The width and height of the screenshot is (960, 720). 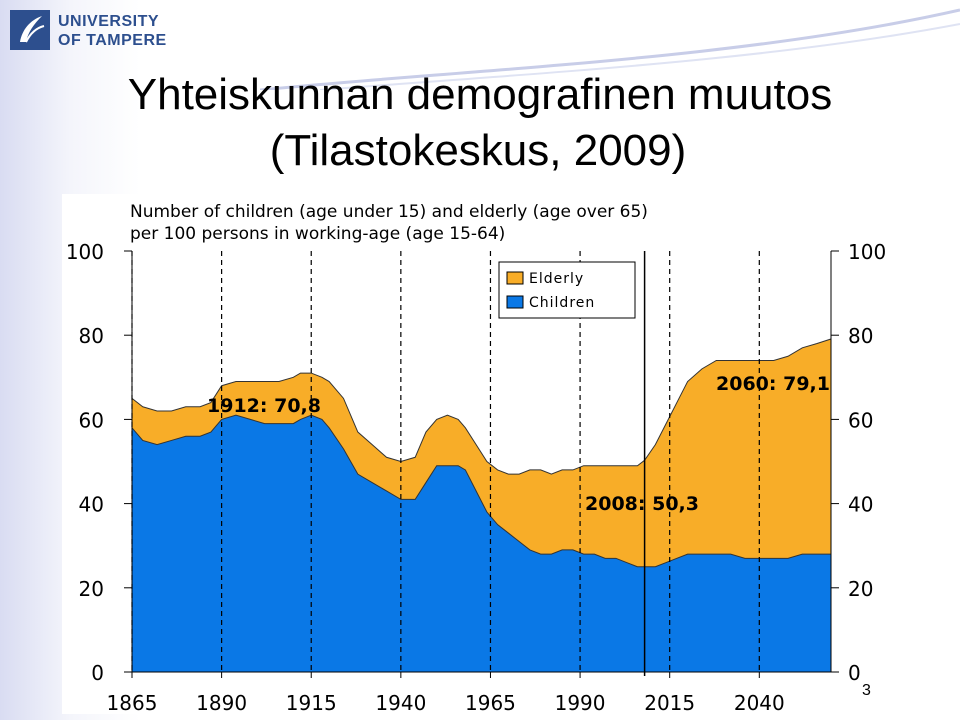 What do you see at coordinates (860, 336) in the screenshot?
I see `y-tick-label-right: 80` at bounding box center [860, 336].